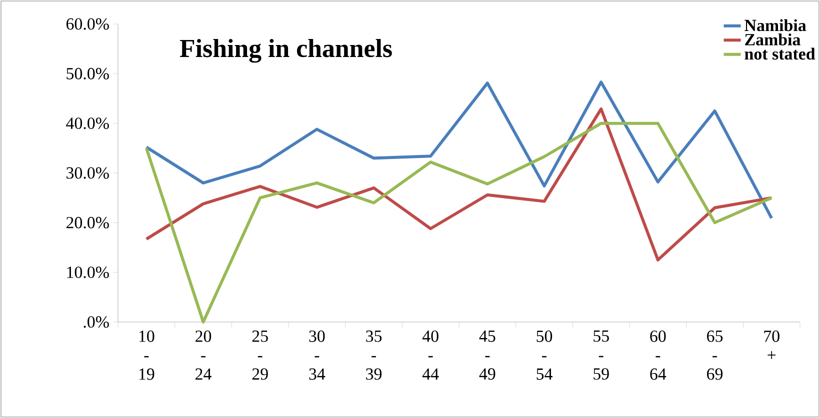 Image resolution: width=820 pixels, height=418 pixels. Describe the element at coordinates (87, 74) in the screenshot. I see `y-tick-label: 50.0%` at that location.